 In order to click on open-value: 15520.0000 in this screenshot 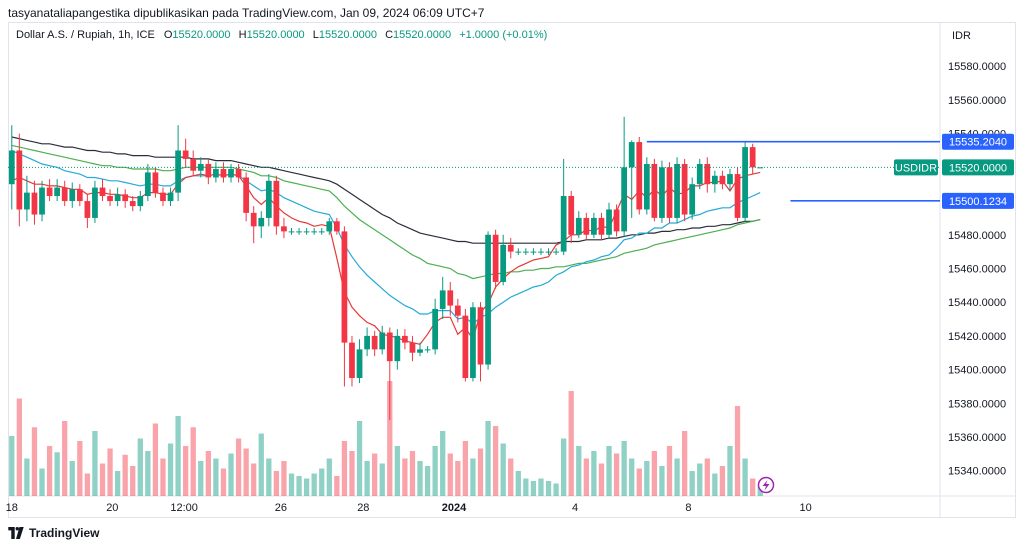, I will do `click(201, 35)`.